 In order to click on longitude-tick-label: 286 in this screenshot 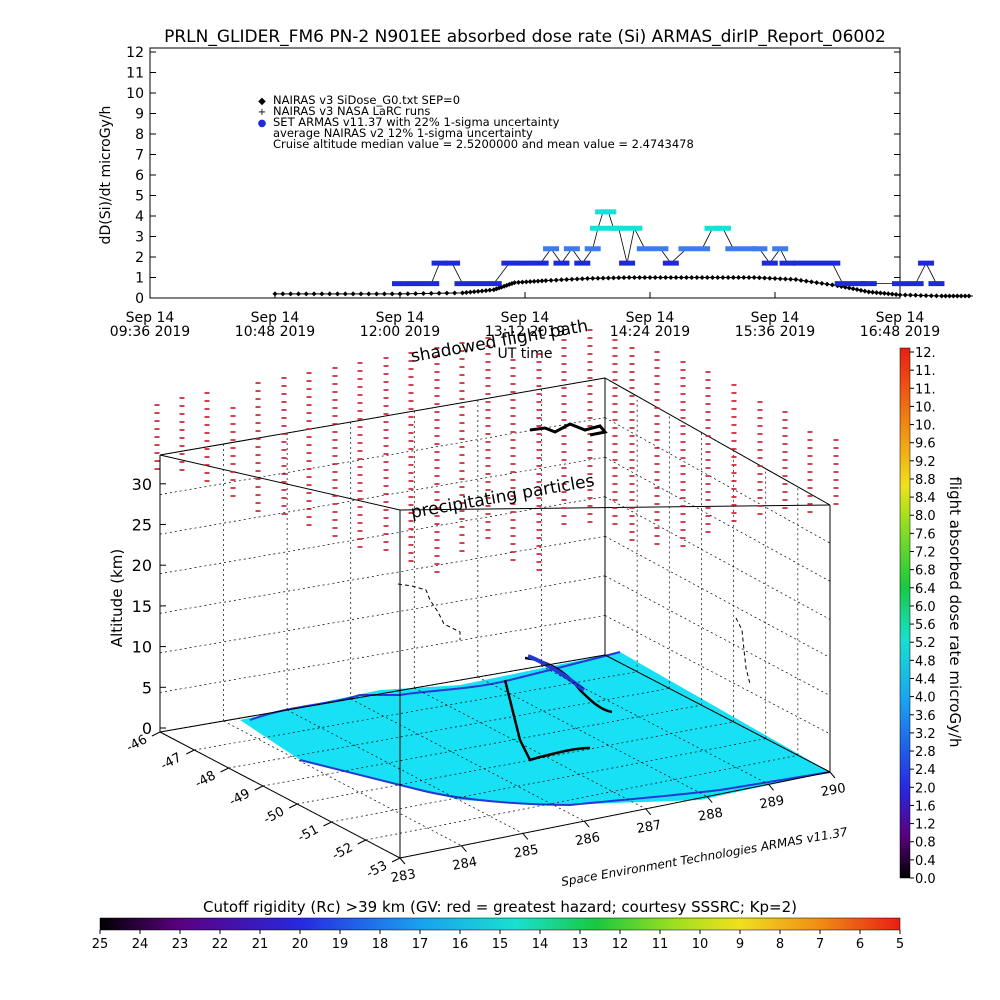, I will do `click(587, 839)`.